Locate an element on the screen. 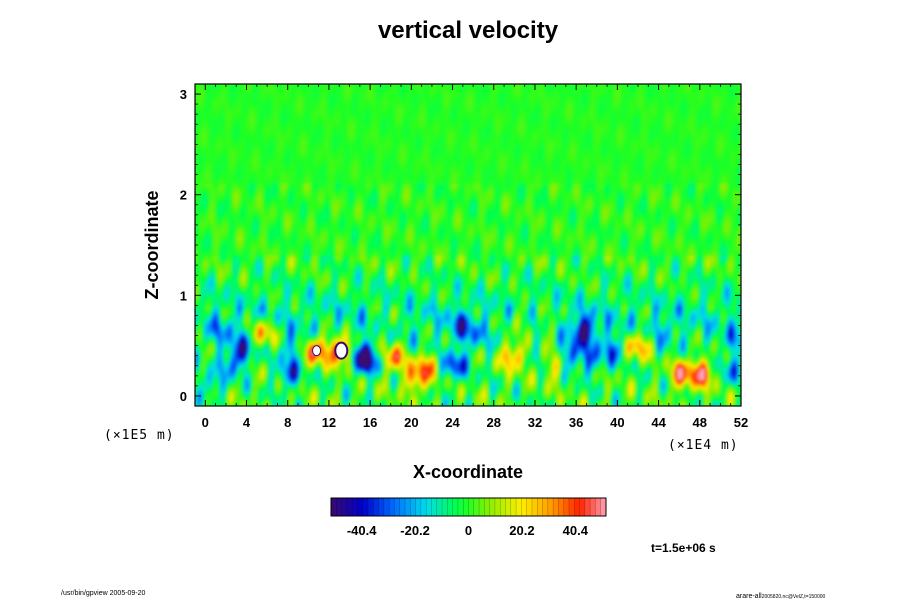 The image size is (900, 600). footer-source-main: arare-all is located at coordinates (749, 596).